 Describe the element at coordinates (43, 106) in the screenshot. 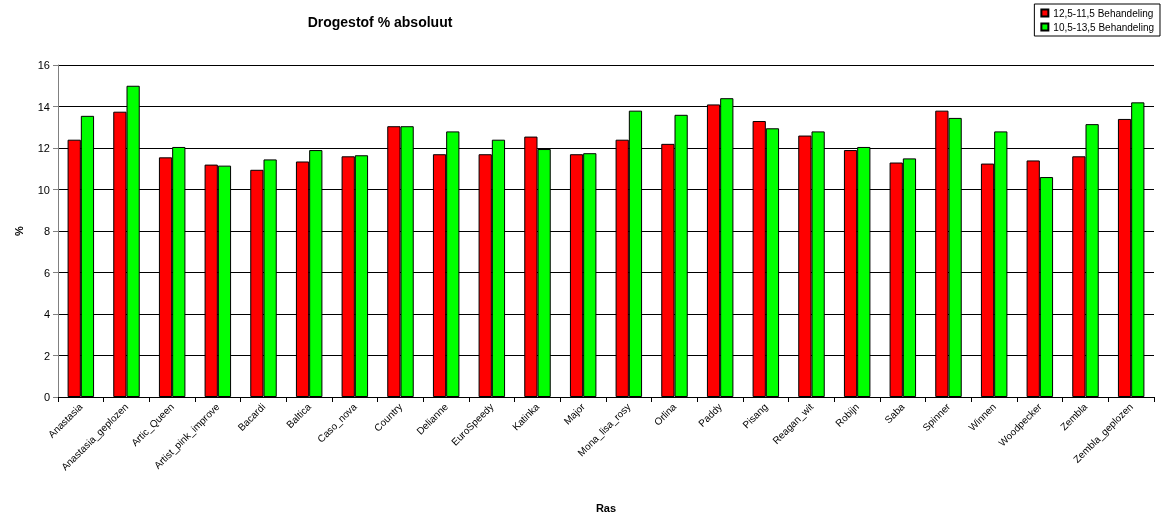

I see `y-tick-label: 14` at that location.